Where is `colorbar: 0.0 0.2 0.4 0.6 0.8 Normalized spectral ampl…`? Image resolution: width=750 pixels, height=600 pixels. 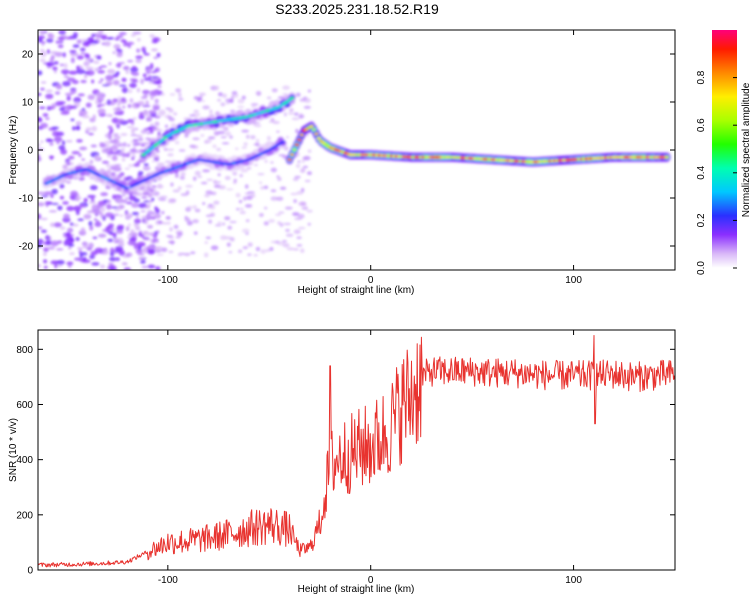 colorbar: 0.0 0.2 0.4 0.6 0.8 Normalized spectral ampl… is located at coordinates (723, 152).